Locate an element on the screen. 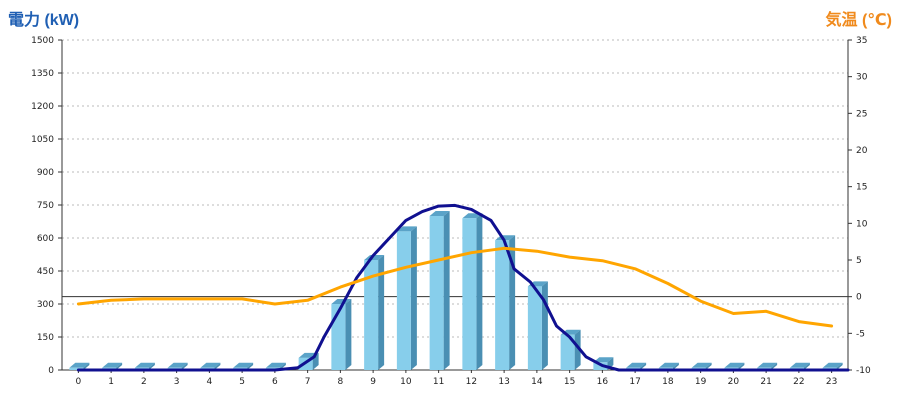 This screenshot has height=400, width=900. left-tick-label: 750 is located at coordinates (45, 206).